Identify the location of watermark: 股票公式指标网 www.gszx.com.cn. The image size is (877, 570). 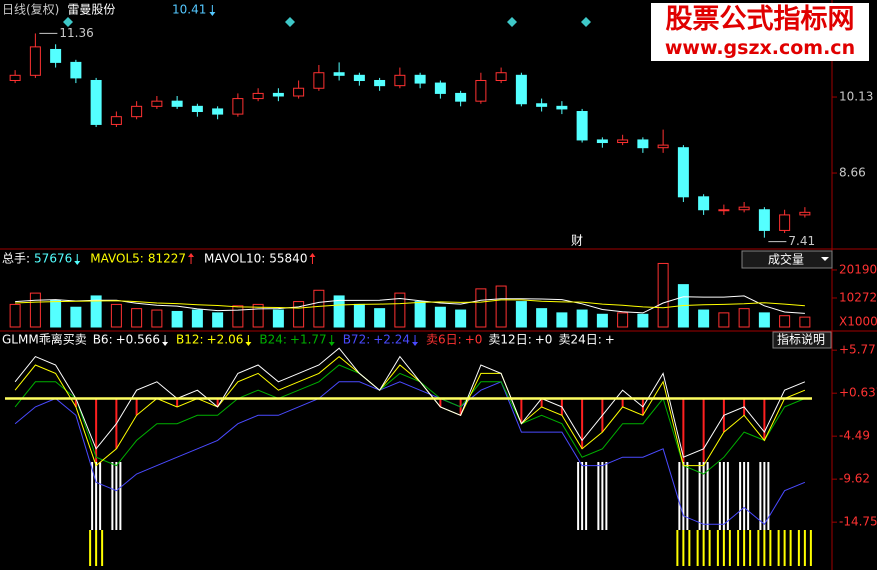
(760, 32).